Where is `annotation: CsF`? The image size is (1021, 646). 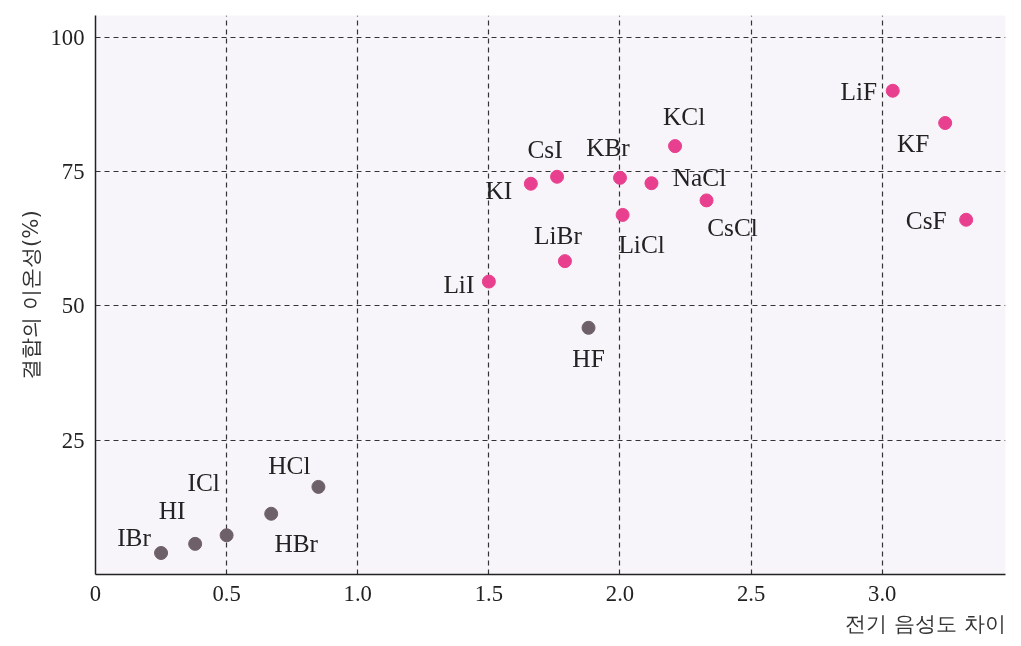 annotation: CsF is located at coordinates (926, 219).